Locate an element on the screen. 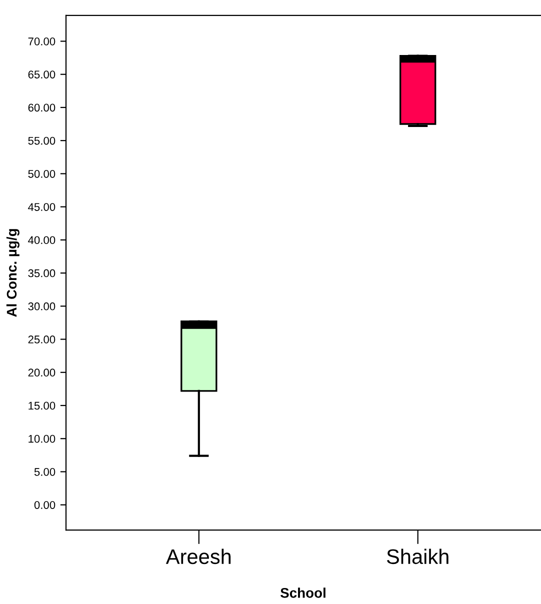  x-tick-label: Shaikh is located at coordinates (417, 556).